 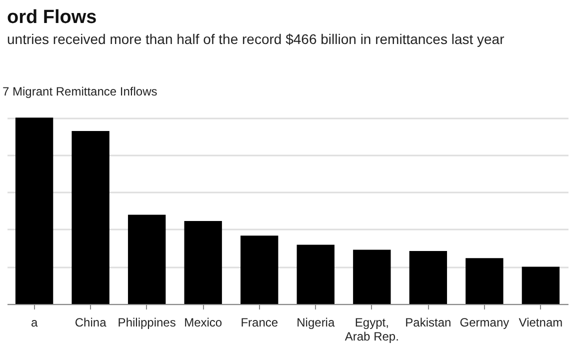 I want to click on x-tick-label: Egypt, Arab Rep., so click(x=371, y=330).